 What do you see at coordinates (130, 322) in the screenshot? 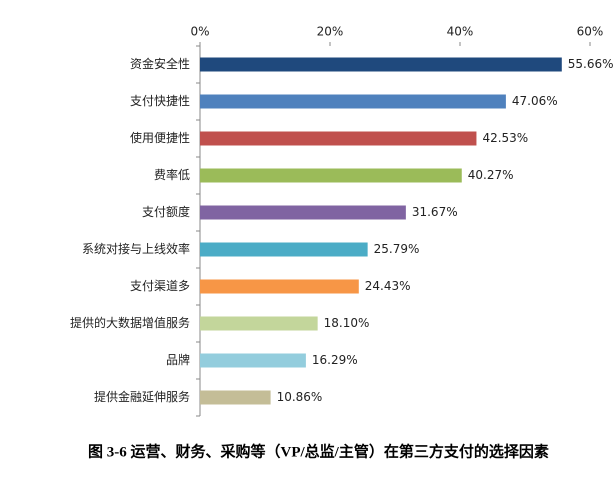
I see `y-tick-label: 提供的大数据增值服务` at bounding box center [130, 322].